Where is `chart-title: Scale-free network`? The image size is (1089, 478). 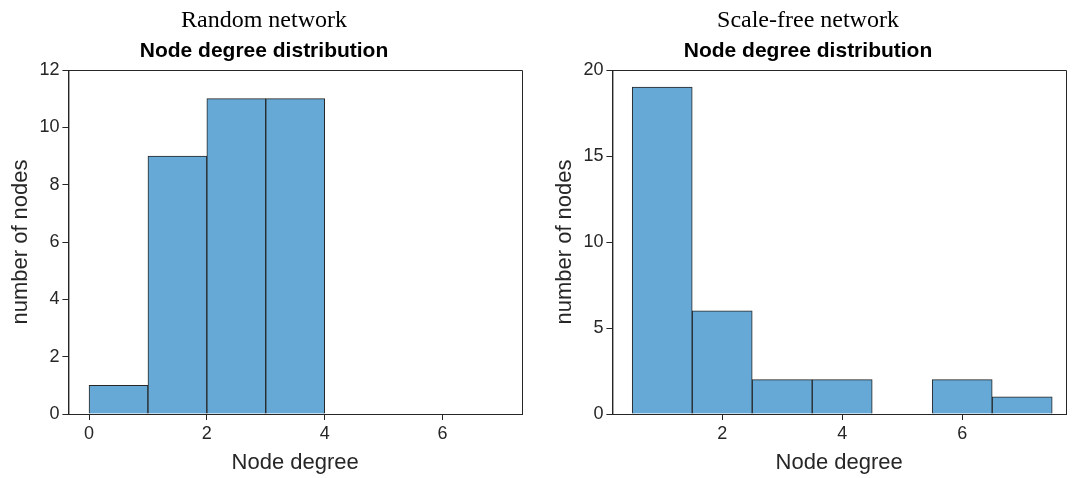
chart-title: Scale-free network is located at coordinates (808, 18).